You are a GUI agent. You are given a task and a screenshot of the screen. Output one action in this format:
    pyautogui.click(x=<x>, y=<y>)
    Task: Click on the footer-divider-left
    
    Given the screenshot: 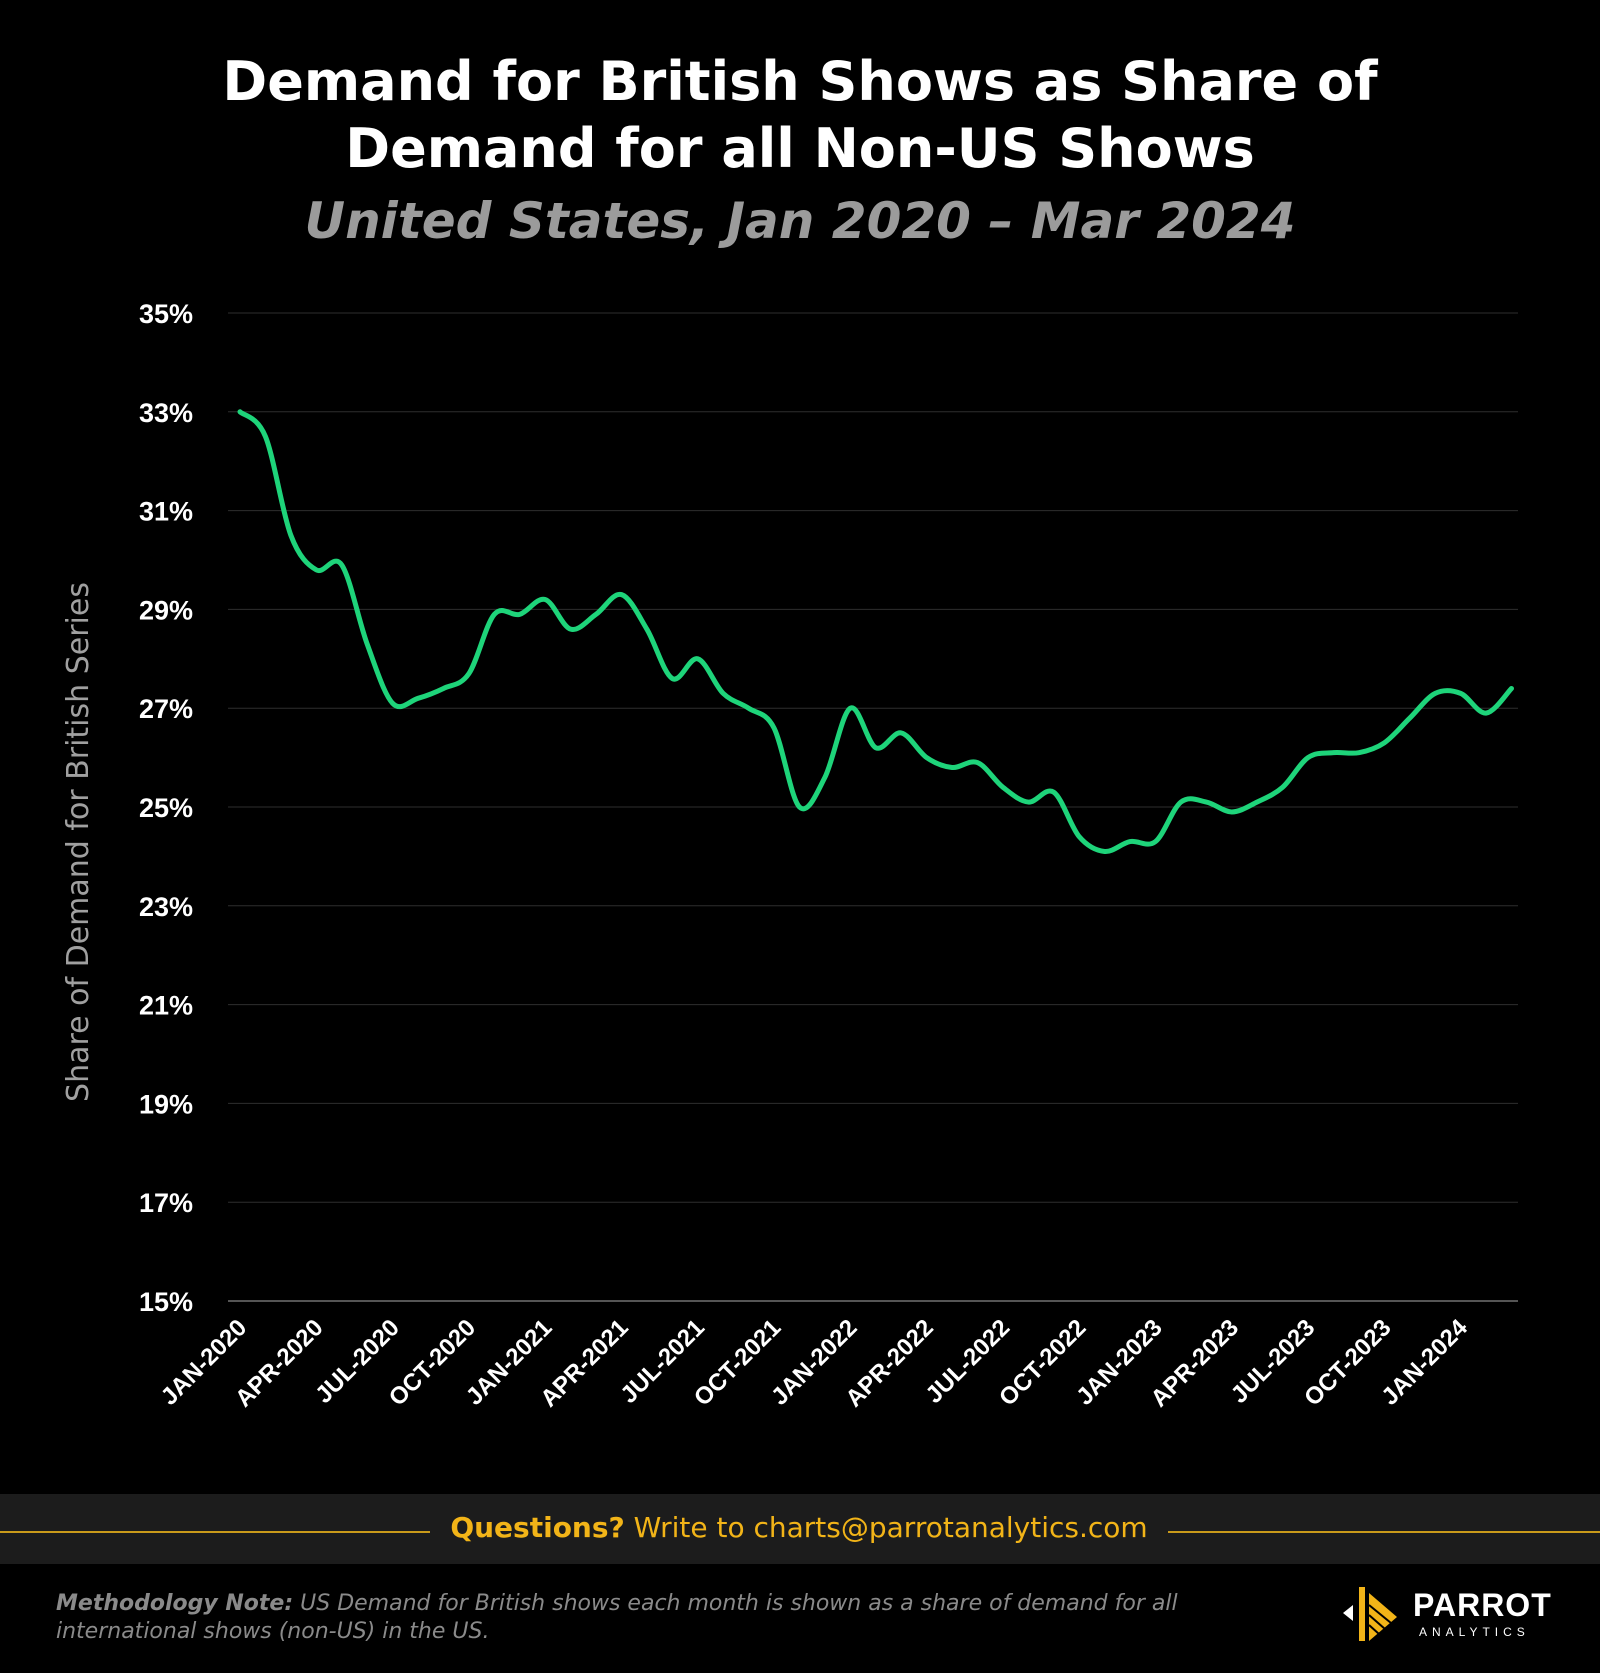 What is the action you would take?
    pyautogui.click(x=215, y=1532)
    